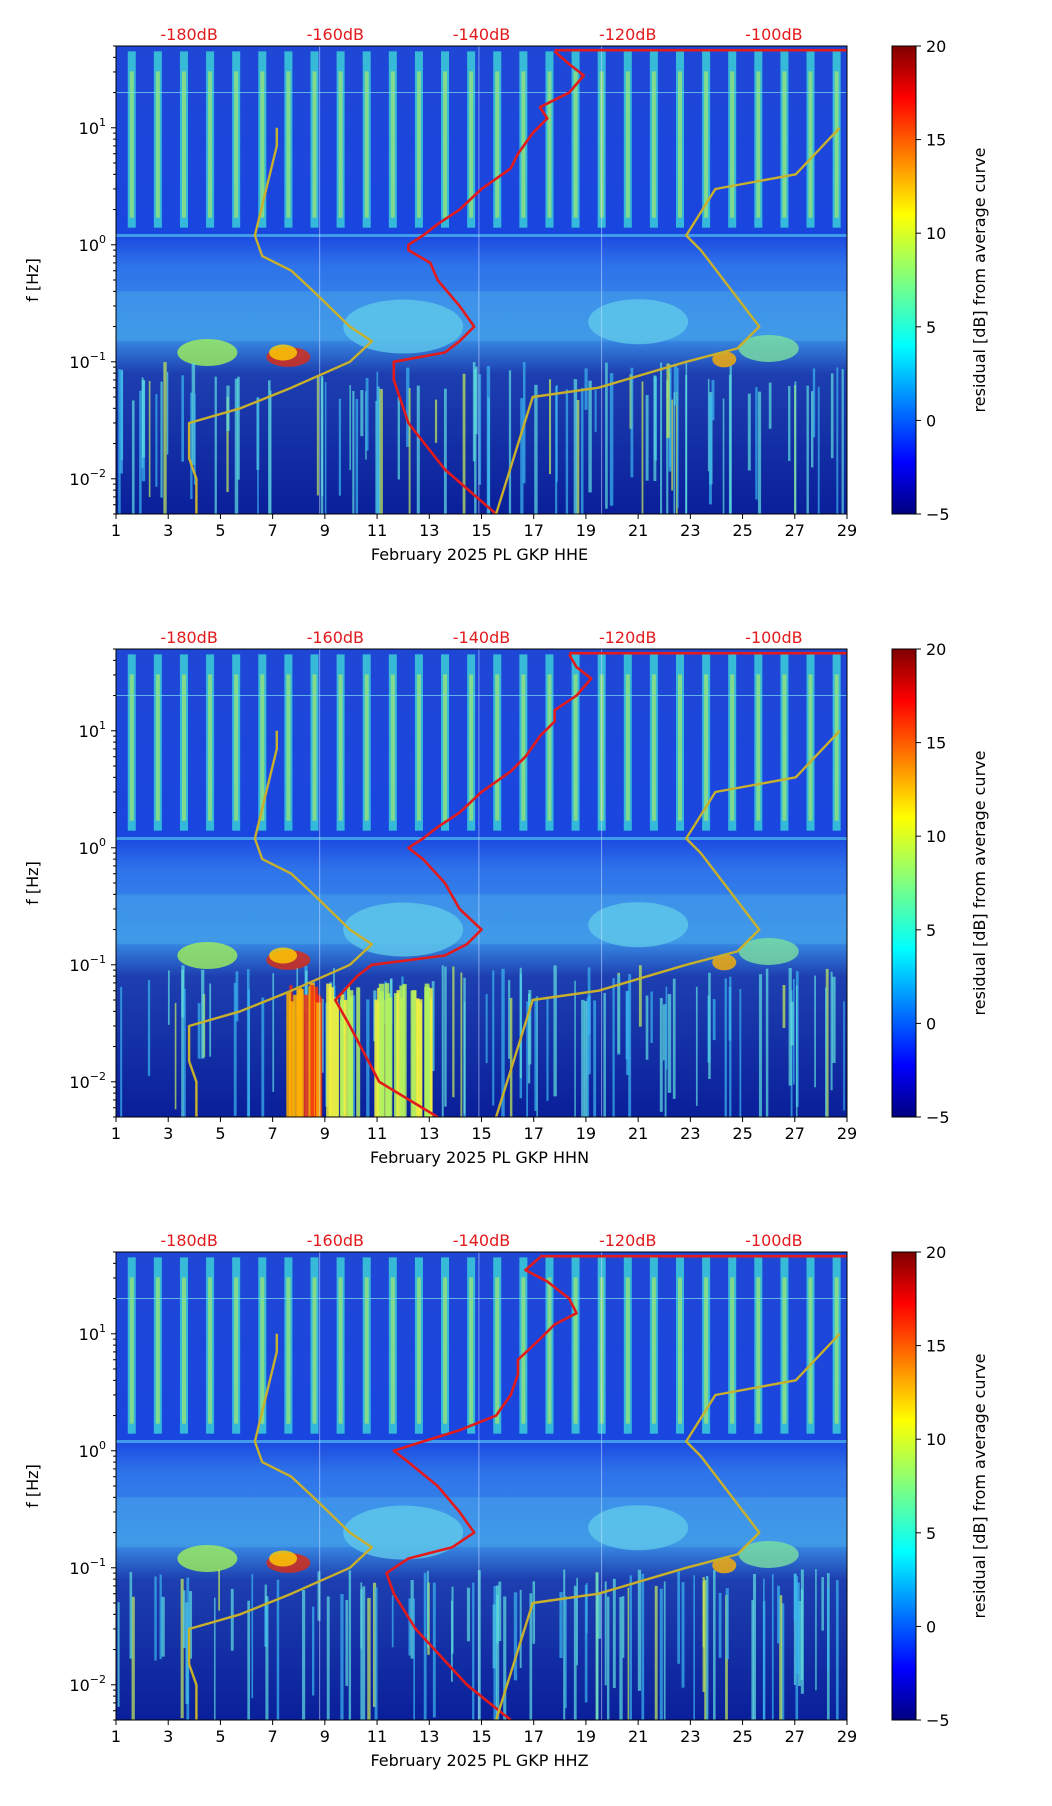 The height and width of the screenshot is (1806, 1052). Describe the element at coordinates (627, 34) in the screenshot. I see `db-scale-label: -120dB` at that location.